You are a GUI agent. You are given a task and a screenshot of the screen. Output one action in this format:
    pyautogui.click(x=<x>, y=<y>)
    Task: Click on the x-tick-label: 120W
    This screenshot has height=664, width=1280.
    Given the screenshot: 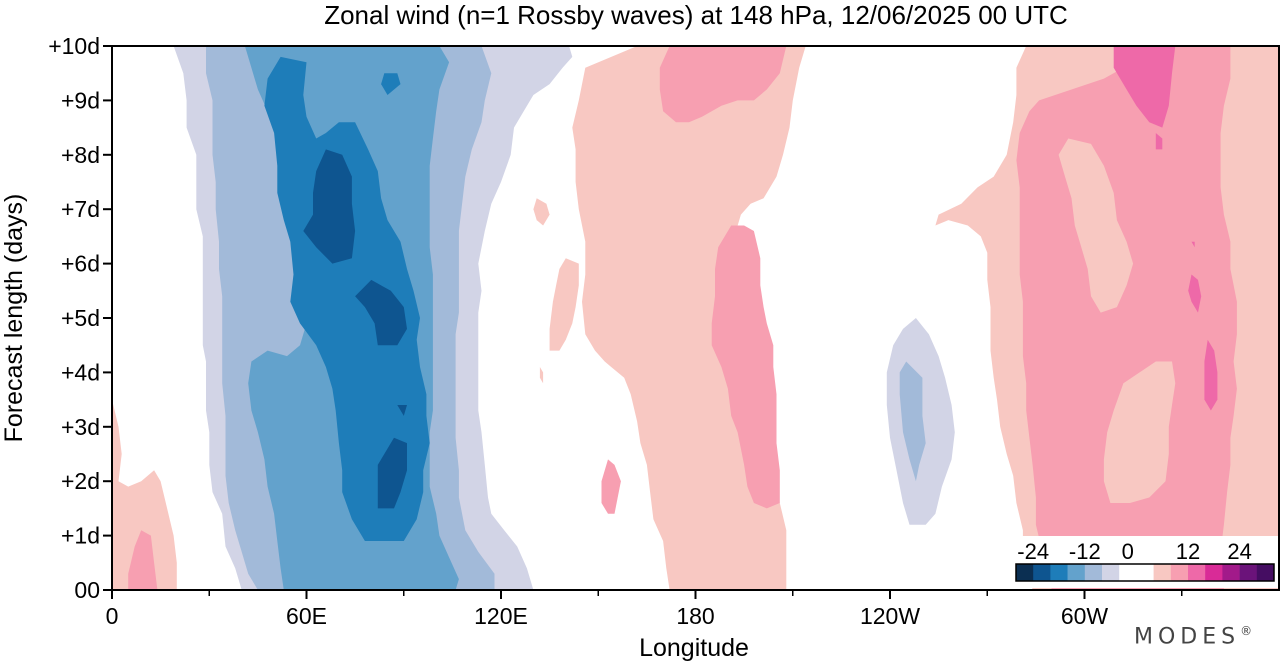 What is the action you would take?
    pyautogui.click(x=890, y=616)
    